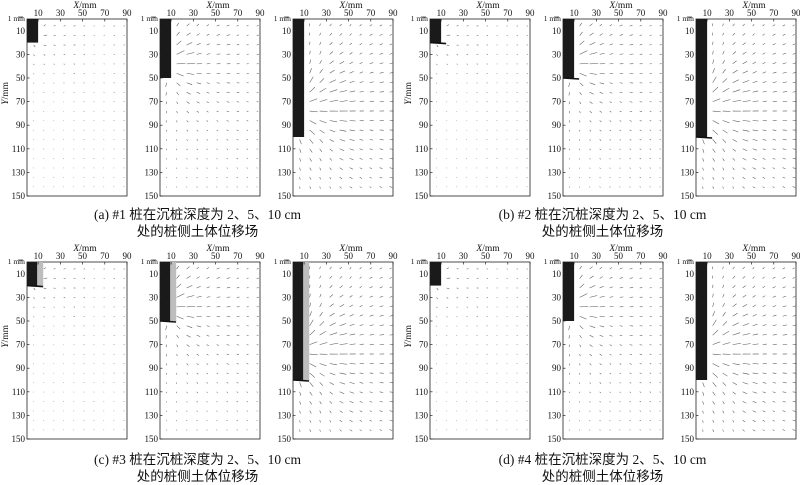 This screenshot has height=485, width=800. What do you see at coordinates (602, 459) in the screenshot?
I see `caption-d-line1: (d) #4 桩在沉桩深度为 2、5、10 cm` at bounding box center [602, 459].